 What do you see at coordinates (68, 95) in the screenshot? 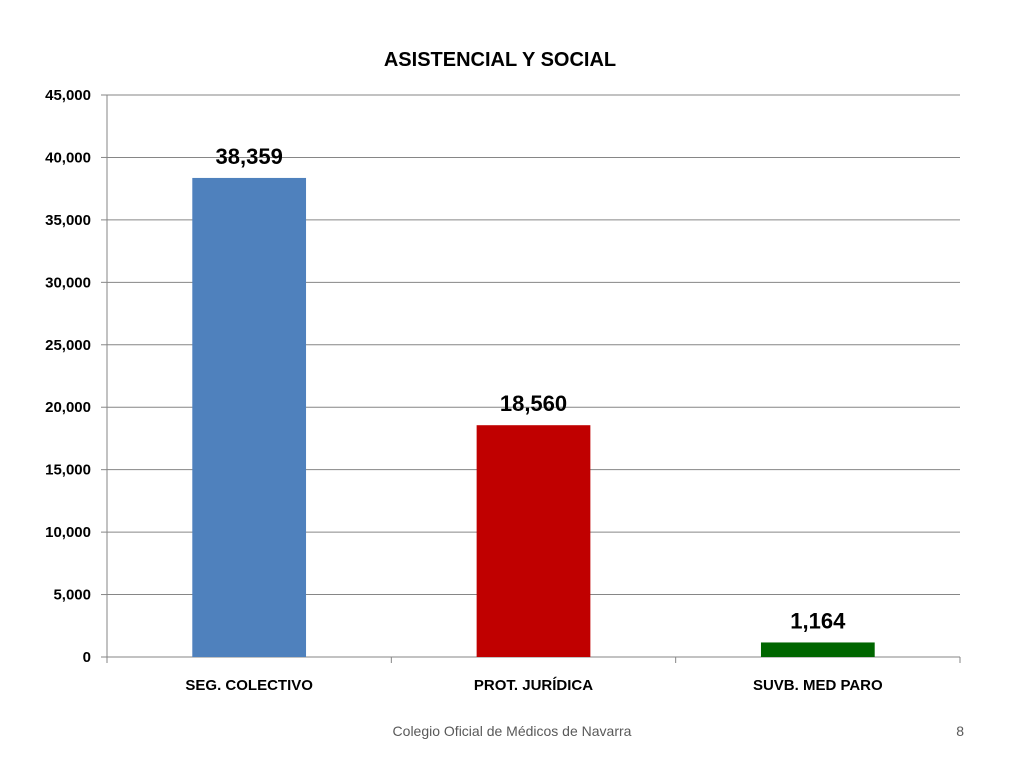
I see `y-tick-label: 45,000` at bounding box center [68, 95].